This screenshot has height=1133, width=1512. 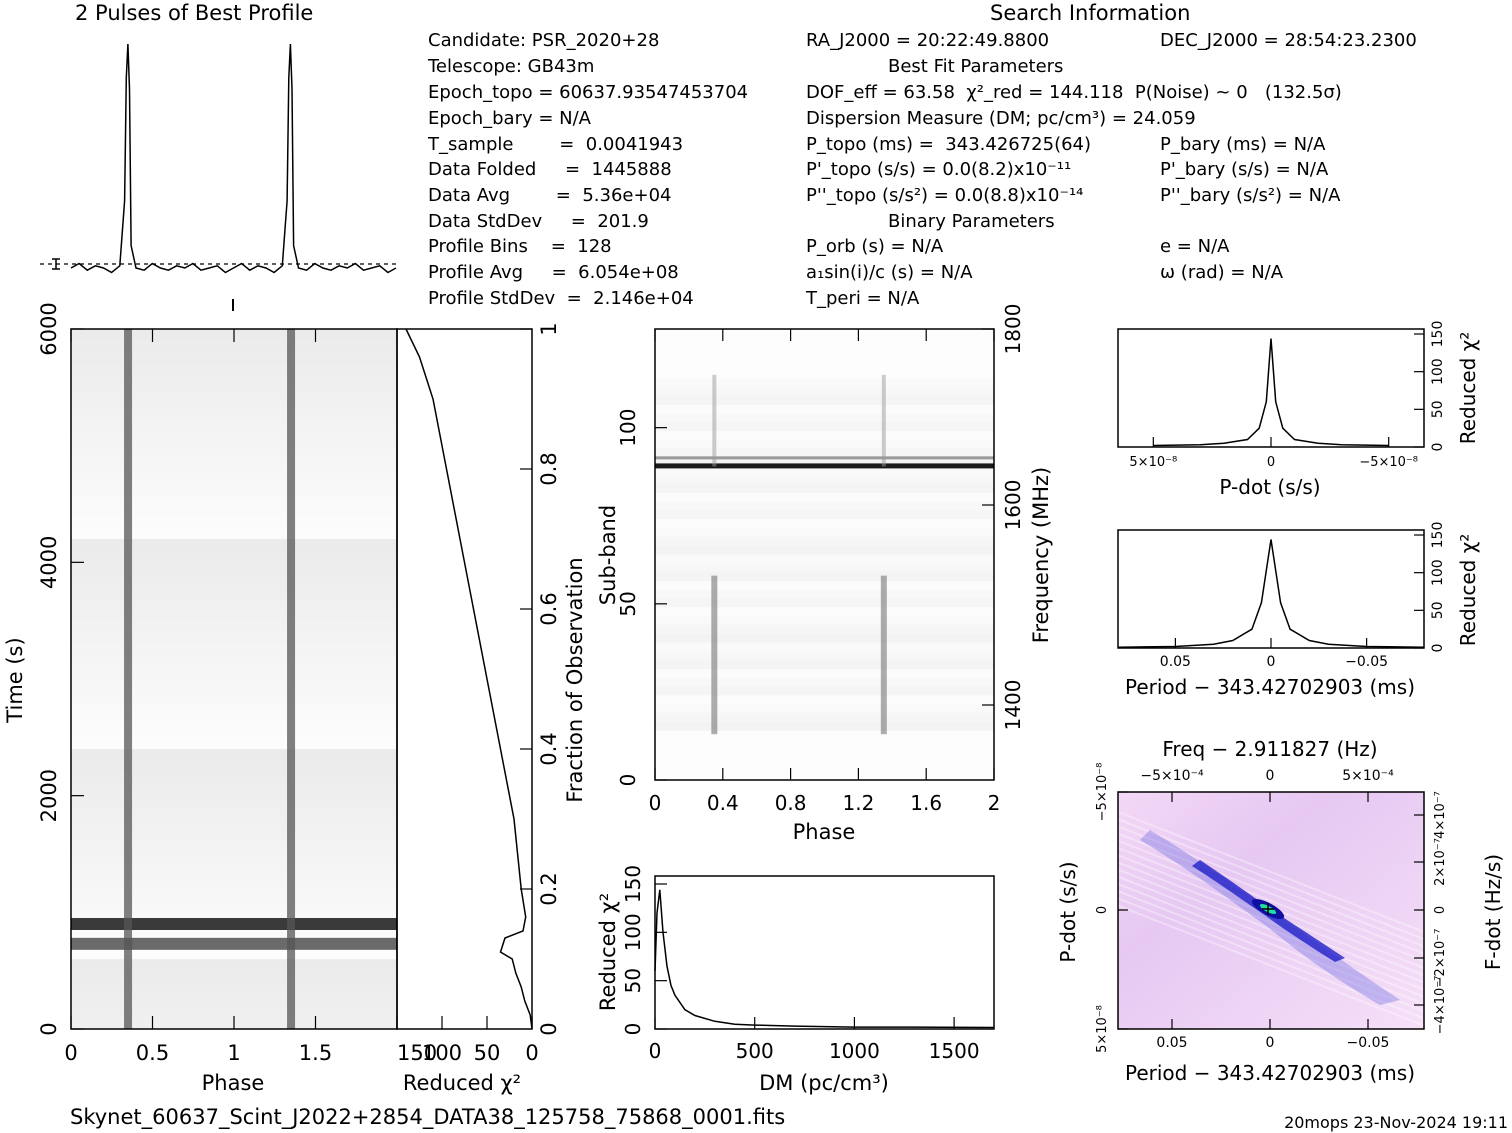 I want to click on chi-vs-dm-xtick-label: 0, so click(x=655, y=1051).